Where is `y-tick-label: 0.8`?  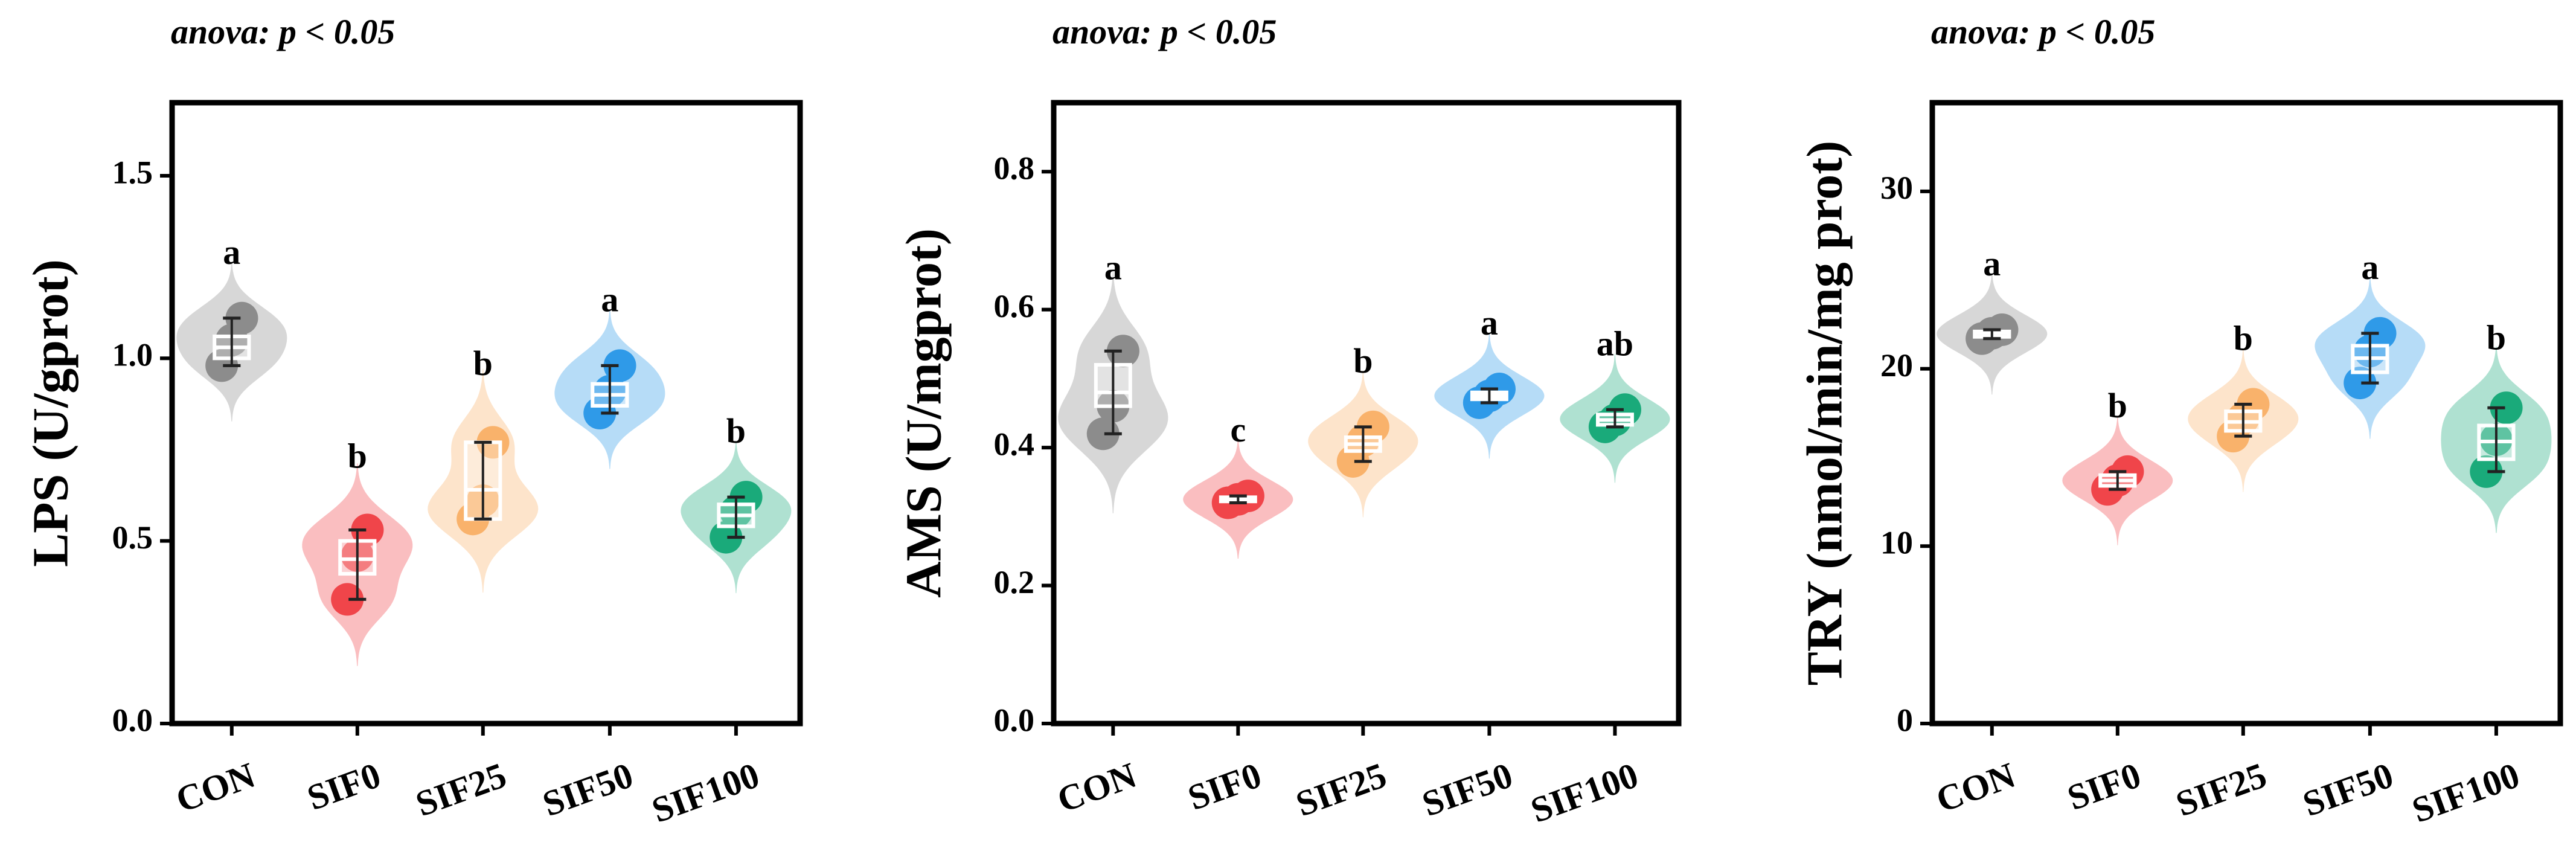
y-tick-label: 0.8 is located at coordinates (1014, 168).